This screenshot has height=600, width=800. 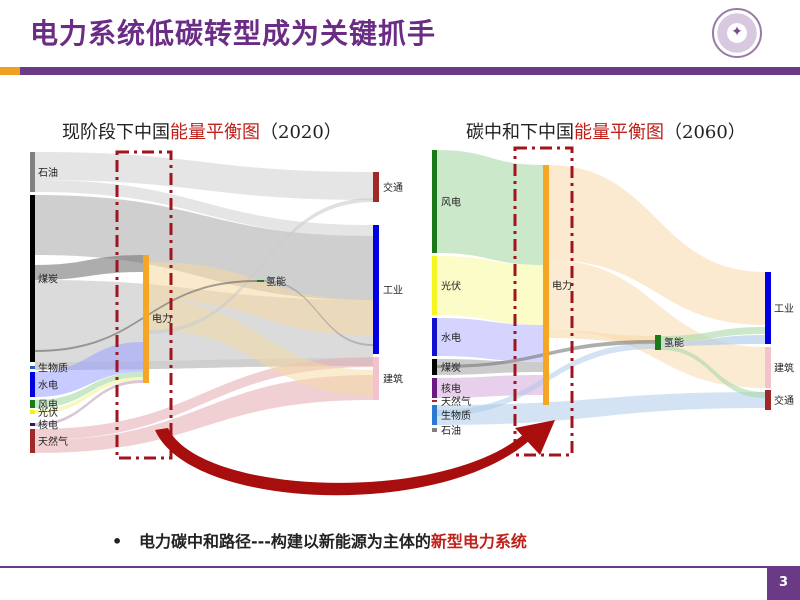 What do you see at coordinates (434, 401) in the screenshot?
I see `right-source-gas-node` at bounding box center [434, 401].